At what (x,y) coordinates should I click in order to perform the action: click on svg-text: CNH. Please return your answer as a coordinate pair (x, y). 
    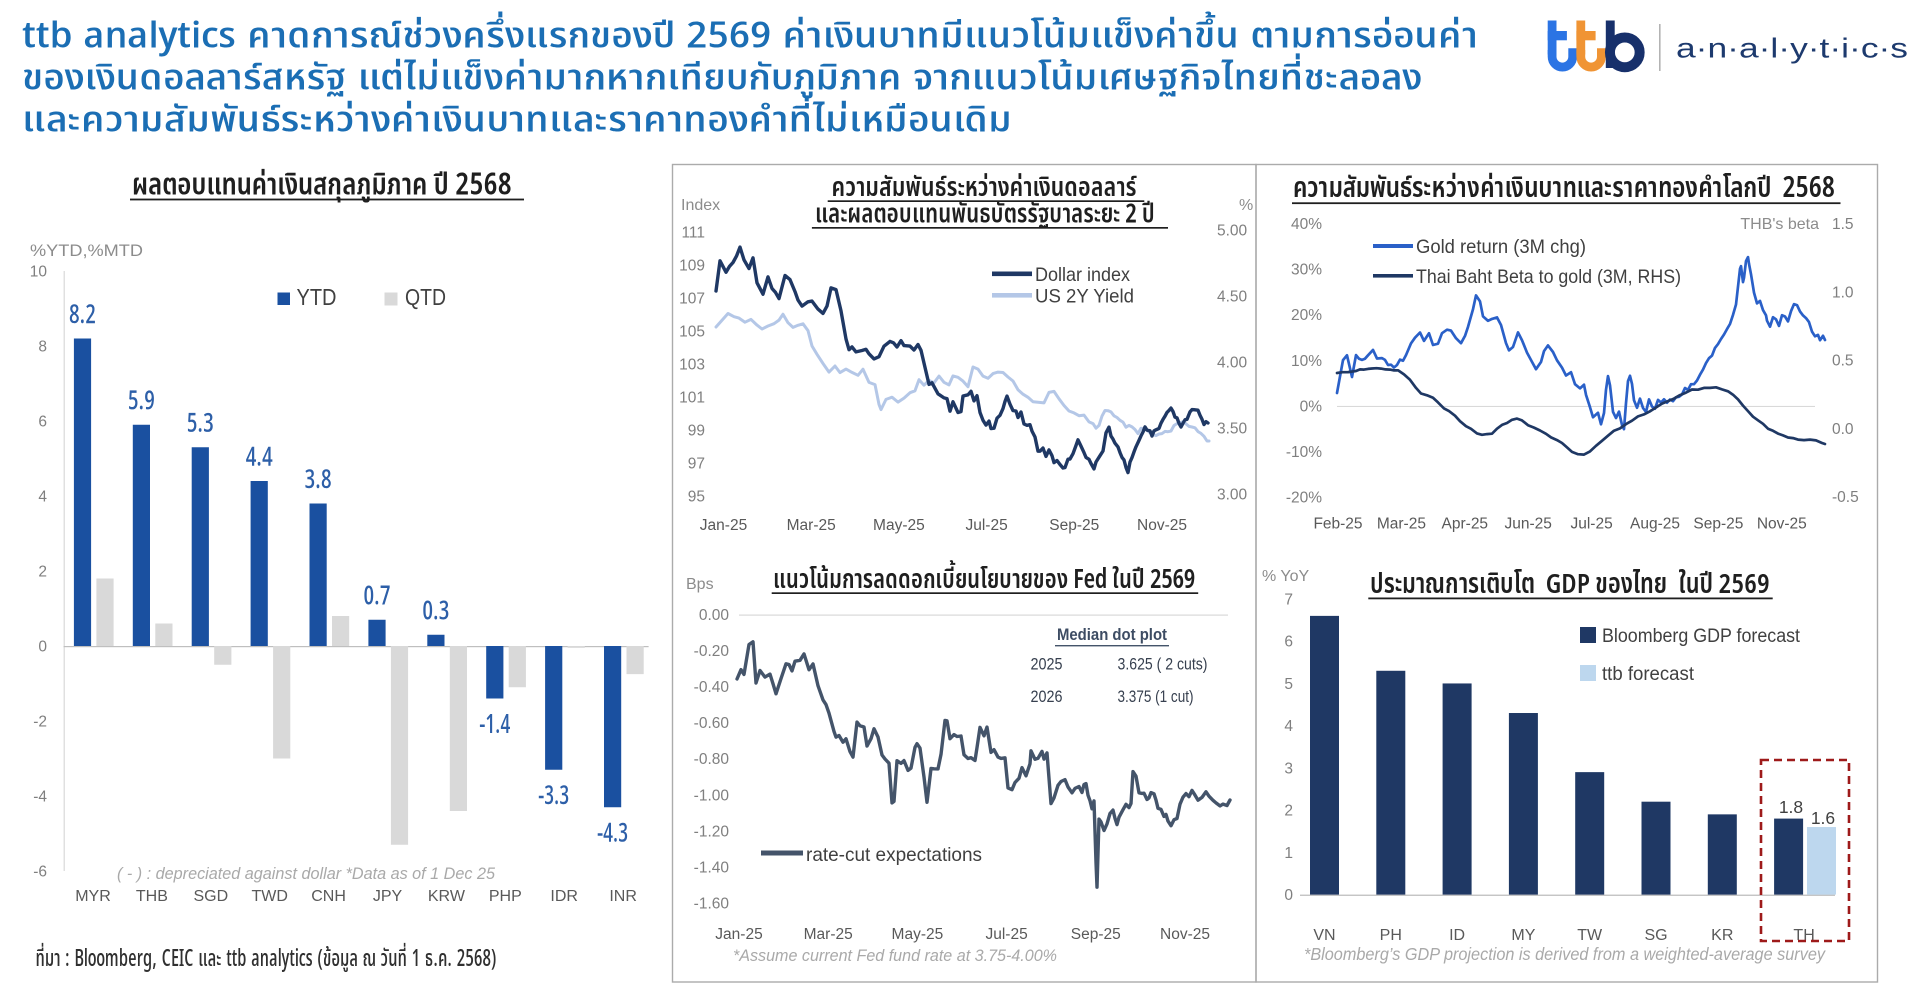
    Looking at the image, I should click on (328, 896).